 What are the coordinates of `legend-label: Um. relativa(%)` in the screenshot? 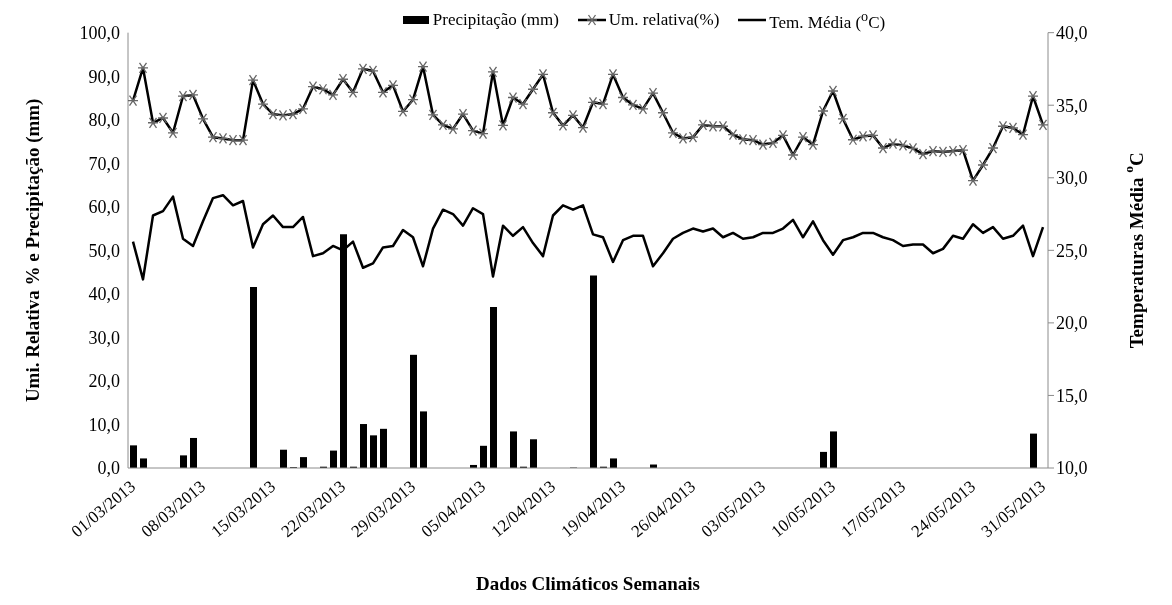 It's located at (664, 20).